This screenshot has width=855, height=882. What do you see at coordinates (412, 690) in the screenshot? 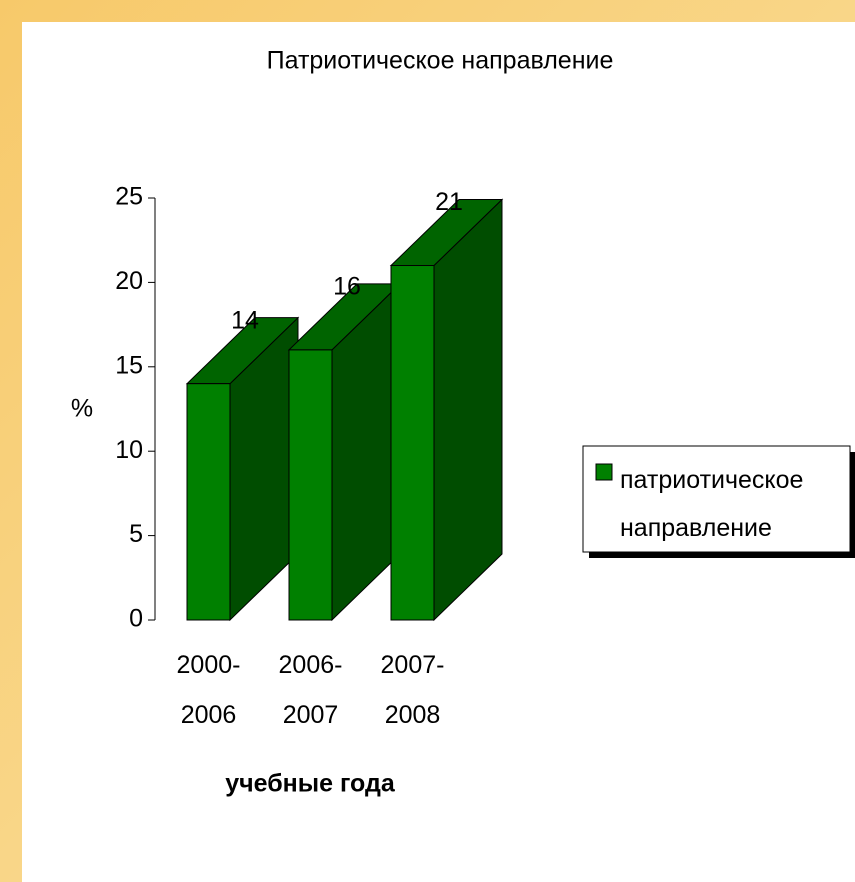
I see `x-tick-label: 2007-2008` at bounding box center [412, 690].